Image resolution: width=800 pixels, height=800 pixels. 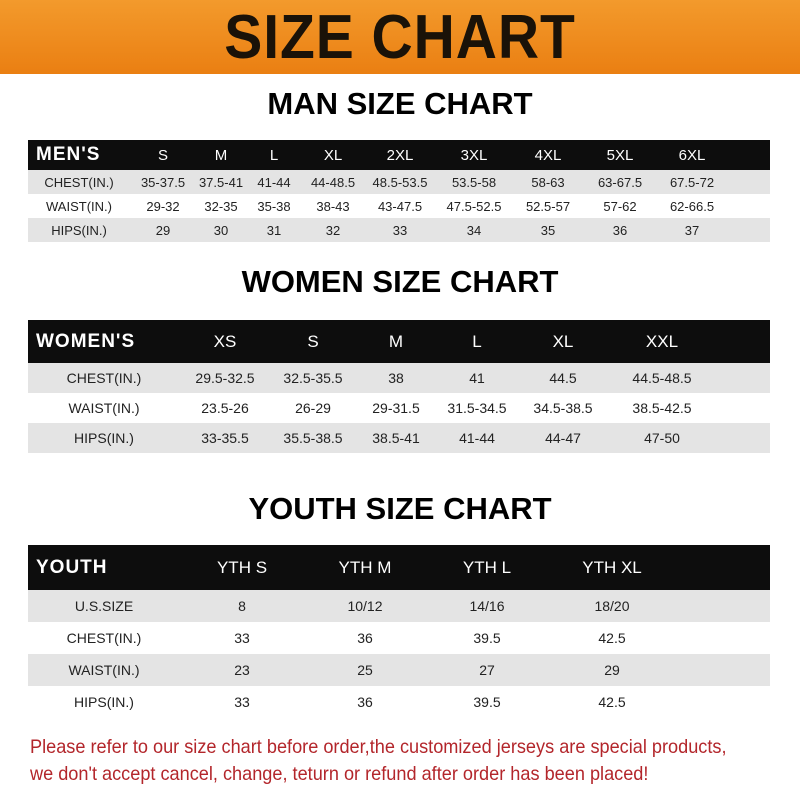 I want to click on table-cell: 35-37.5, so click(x=163, y=182).